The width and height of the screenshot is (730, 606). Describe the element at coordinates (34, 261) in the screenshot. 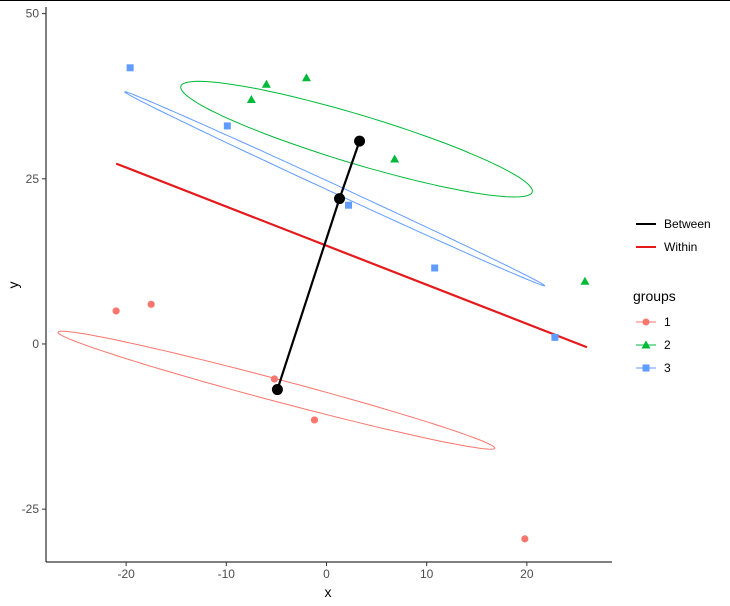

I see `y-ticks: -25 0 25 50` at that location.